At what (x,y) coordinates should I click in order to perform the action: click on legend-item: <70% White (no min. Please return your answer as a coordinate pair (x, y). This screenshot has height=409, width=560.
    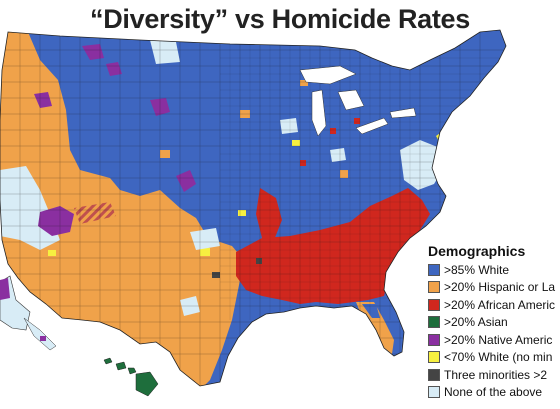
    Looking at the image, I should click on (494, 358).